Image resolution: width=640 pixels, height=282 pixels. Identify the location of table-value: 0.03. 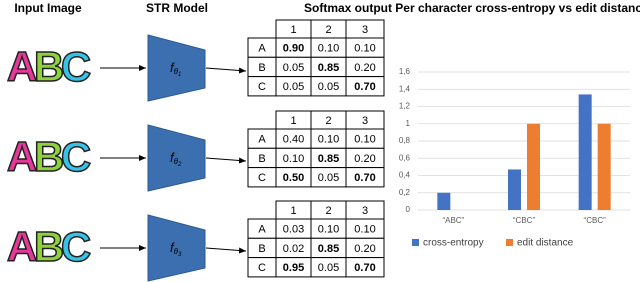
(293, 230).